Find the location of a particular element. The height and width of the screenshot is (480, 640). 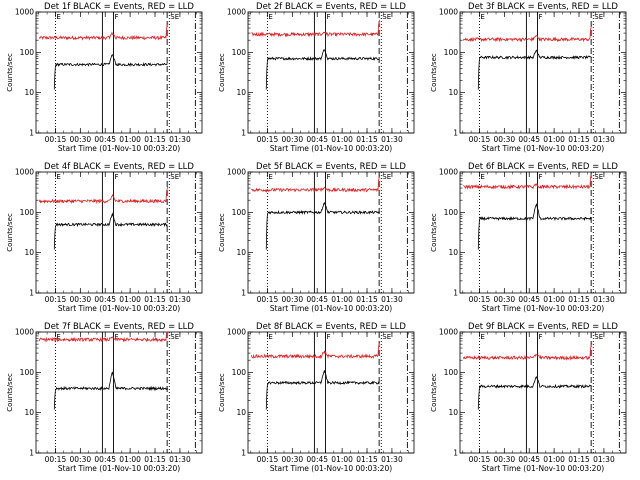

panel-title: Det 2f BLACK = Events, RED = LLD is located at coordinates (331, 7).